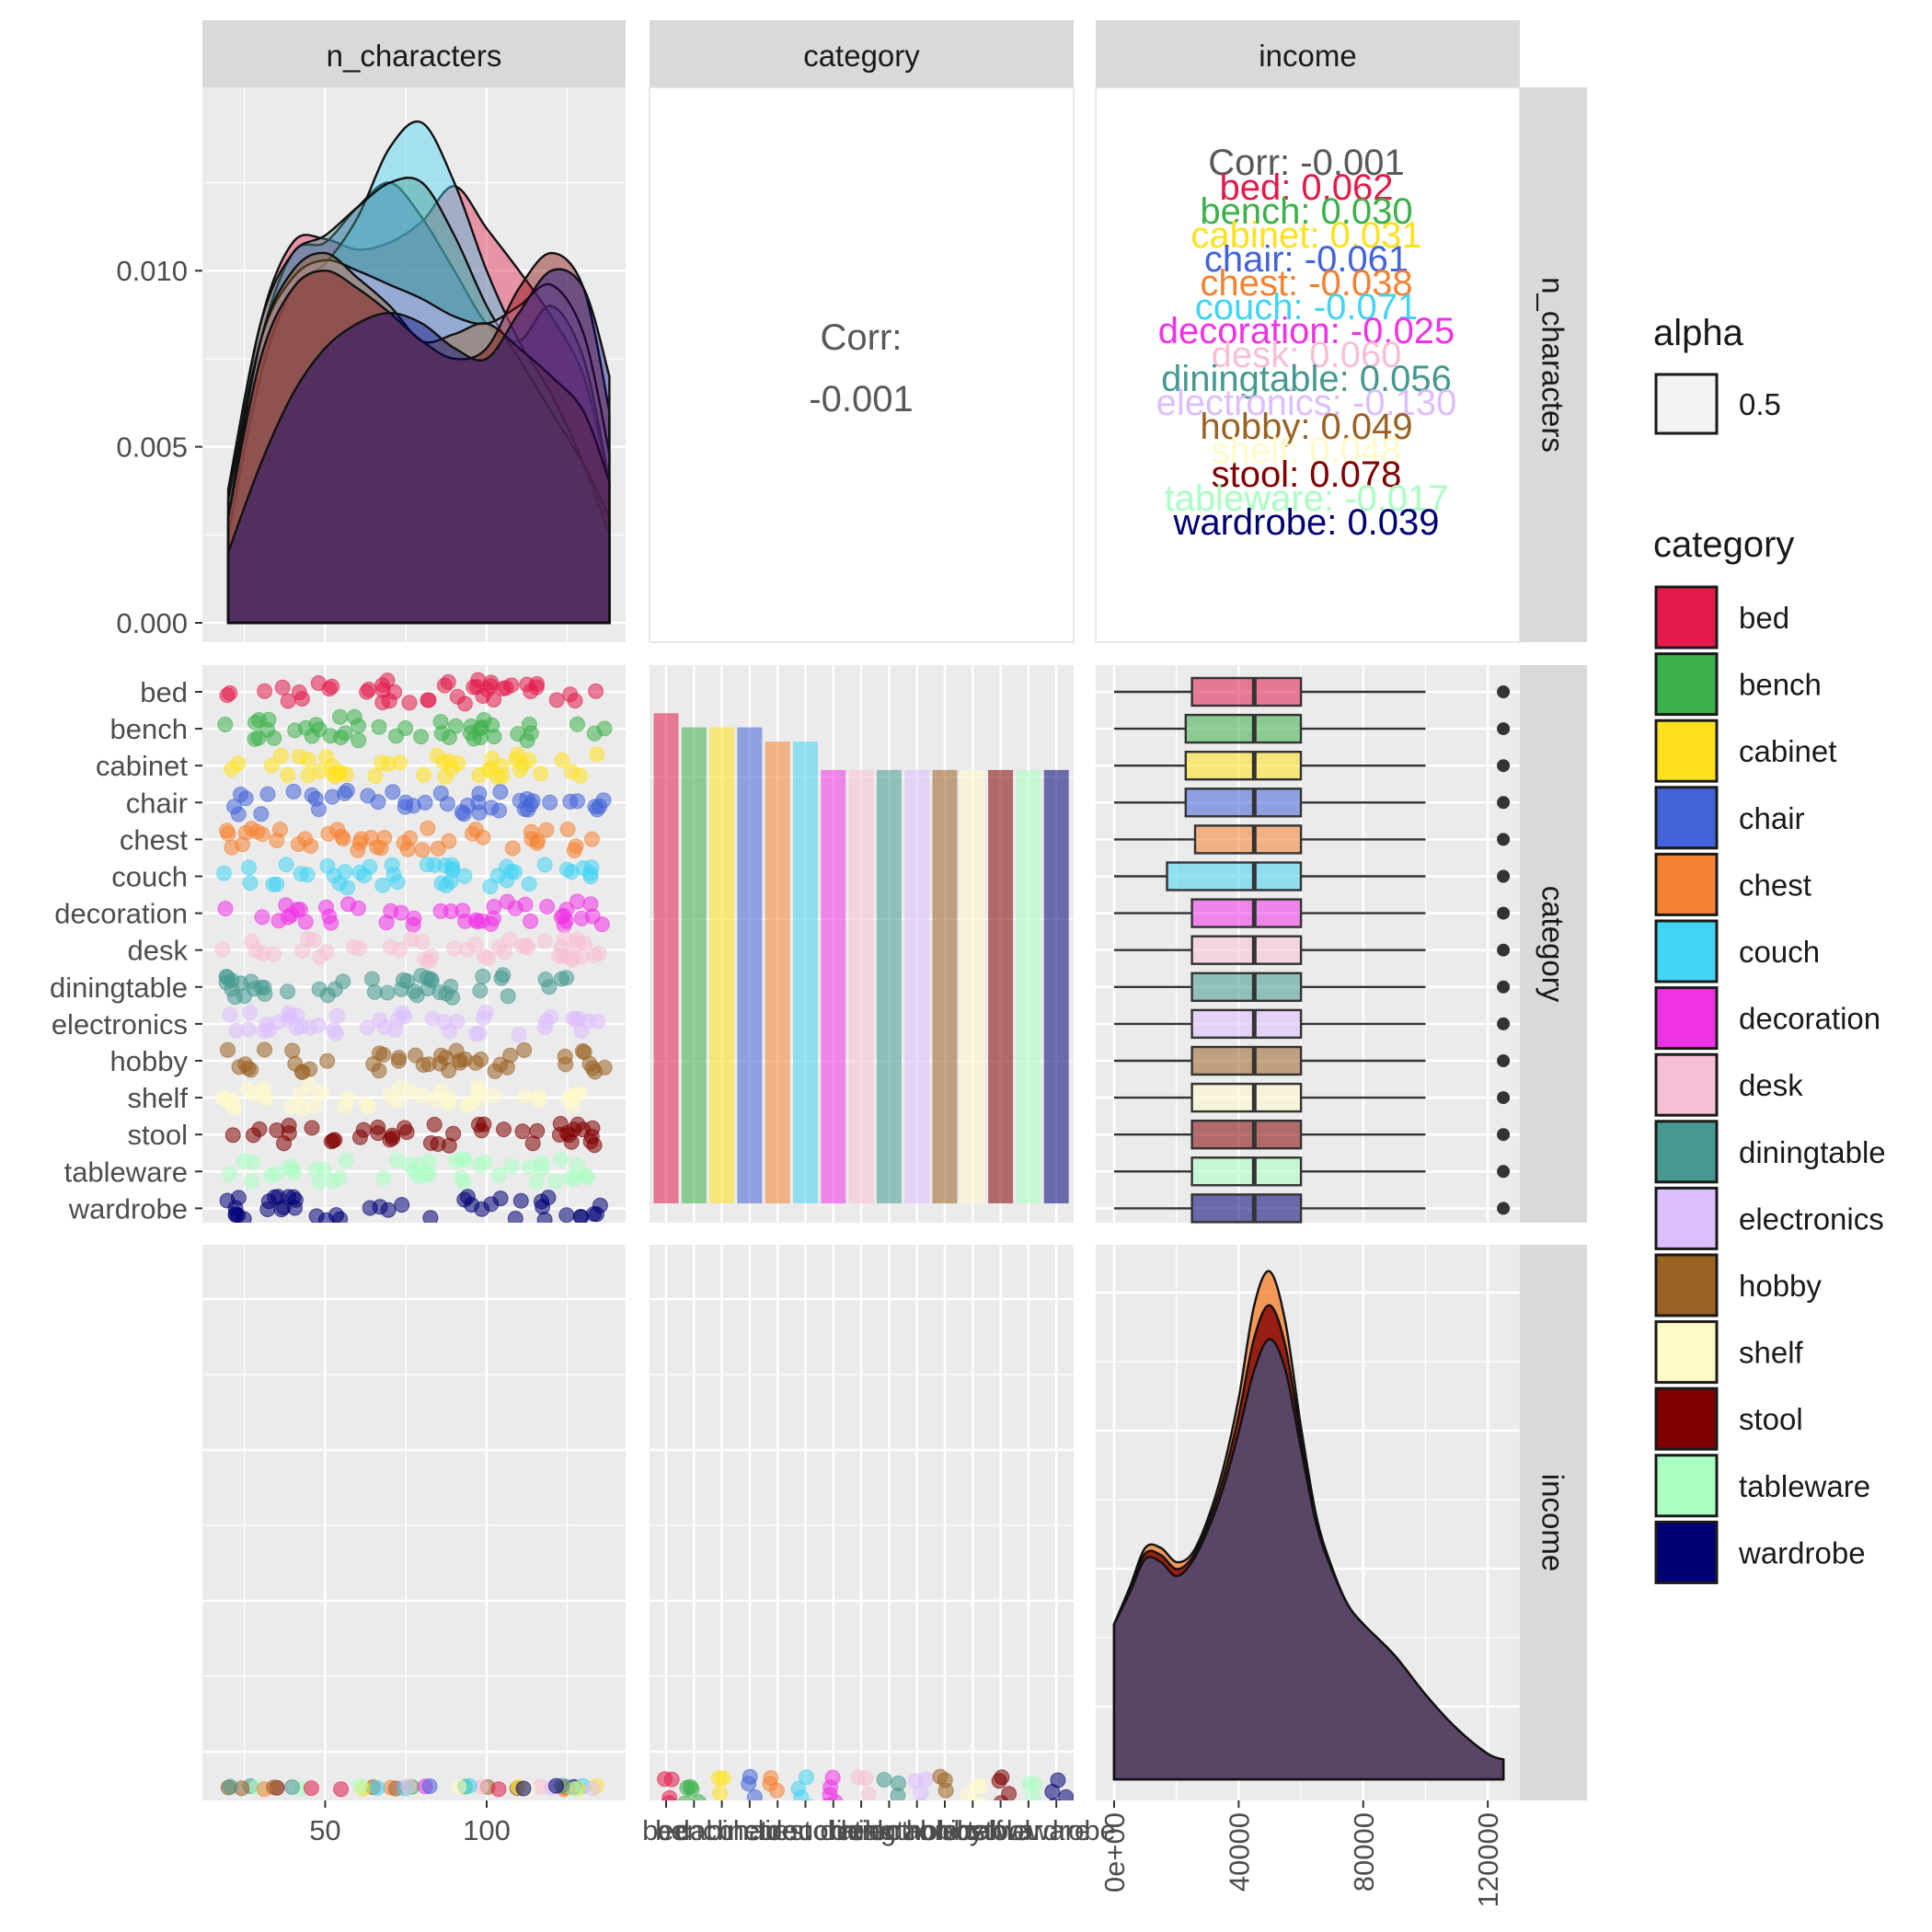 This screenshot has height=1932, width=1932. I want to click on strip-top-label: n_characters, so click(414, 56).